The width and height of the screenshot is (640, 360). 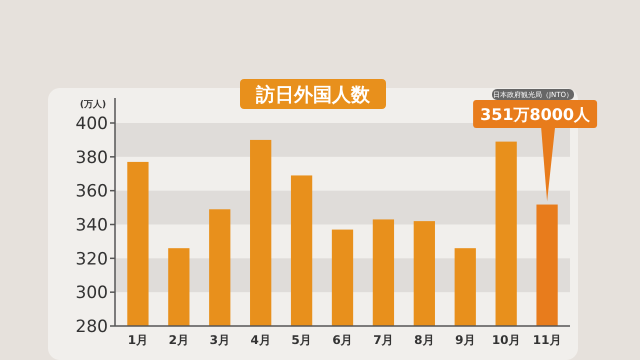 What do you see at coordinates (179, 340) in the screenshot?
I see `x-tick-label: 2月` at bounding box center [179, 340].